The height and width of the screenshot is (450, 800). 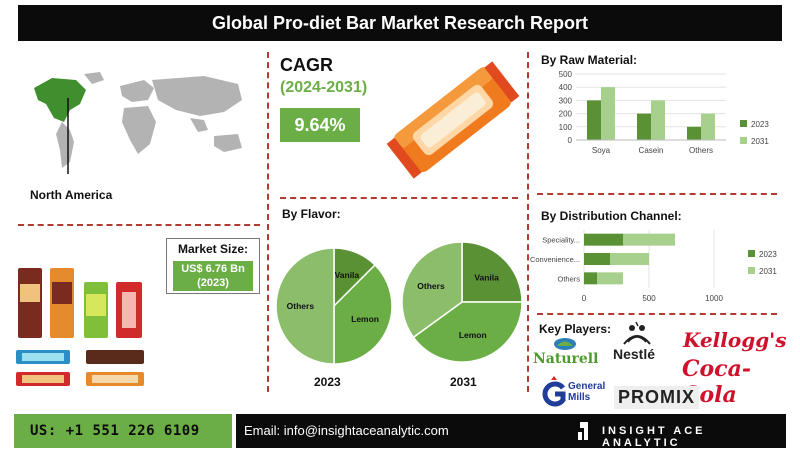 What do you see at coordinates (213, 283) in the screenshot?
I see `market-size-year: (2023)` at bounding box center [213, 283].